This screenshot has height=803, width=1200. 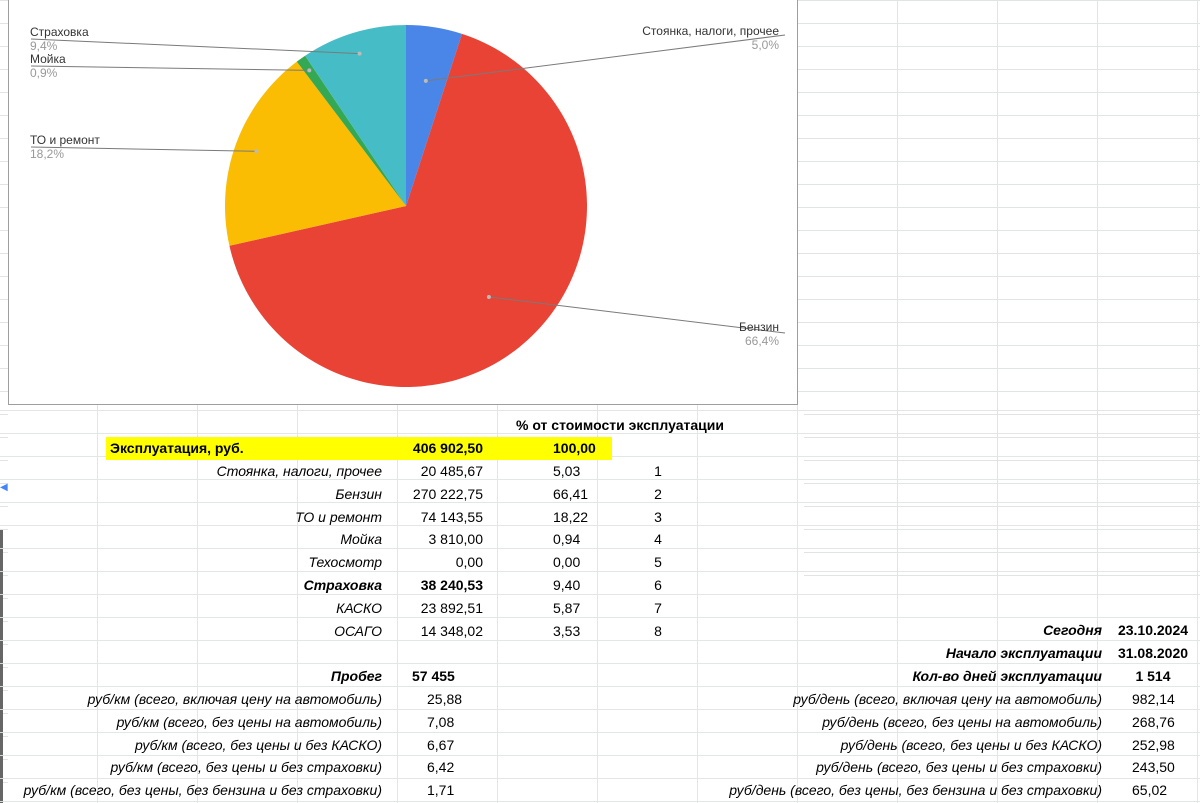 I want to click on row-value: 38 240,53, so click(x=451, y=585).